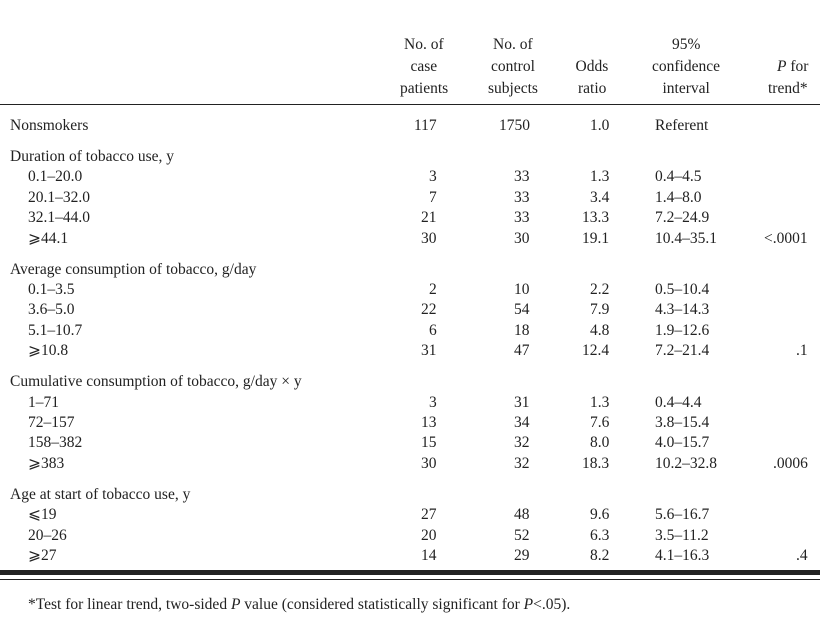  What do you see at coordinates (600, 289) in the screenshot?
I see `cell: 2.2` at bounding box center [600, 289].